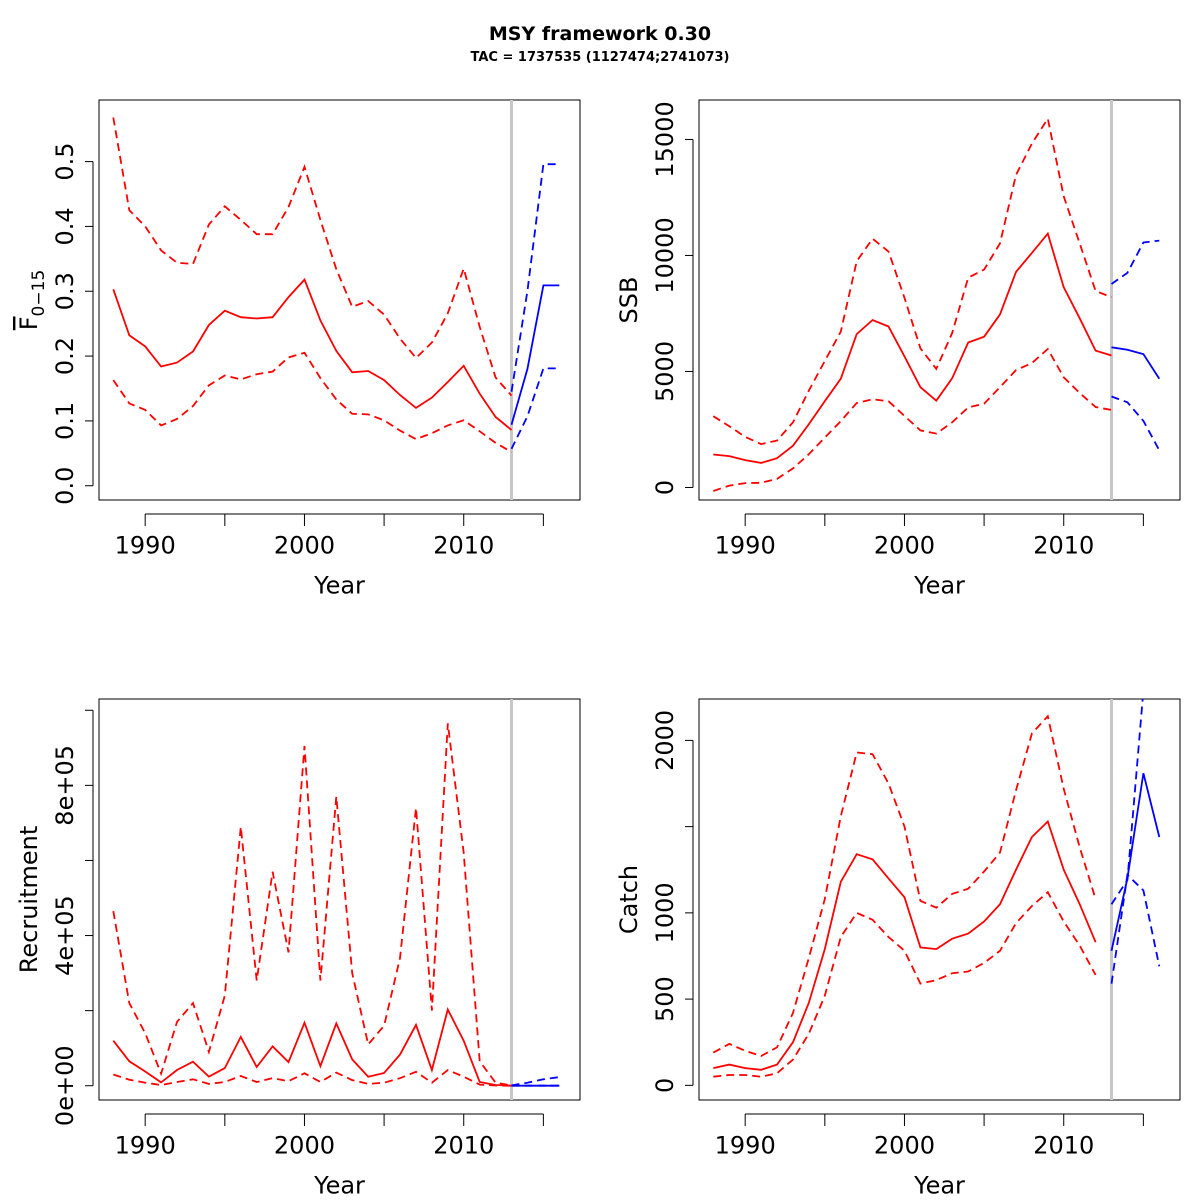 The image size is (1200, 1200). I want to click on figure-subtitle: TAC = 1737535 (1127474;2741073), so click(600, 57).